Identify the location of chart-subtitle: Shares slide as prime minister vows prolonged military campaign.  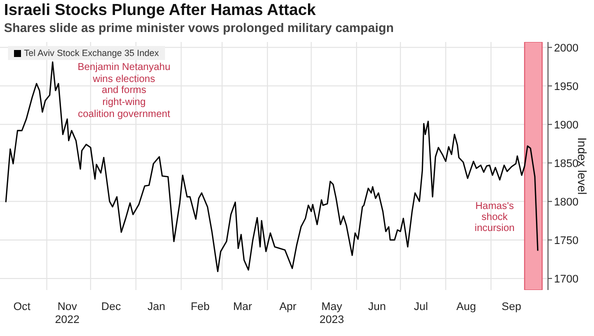
(199, 28).